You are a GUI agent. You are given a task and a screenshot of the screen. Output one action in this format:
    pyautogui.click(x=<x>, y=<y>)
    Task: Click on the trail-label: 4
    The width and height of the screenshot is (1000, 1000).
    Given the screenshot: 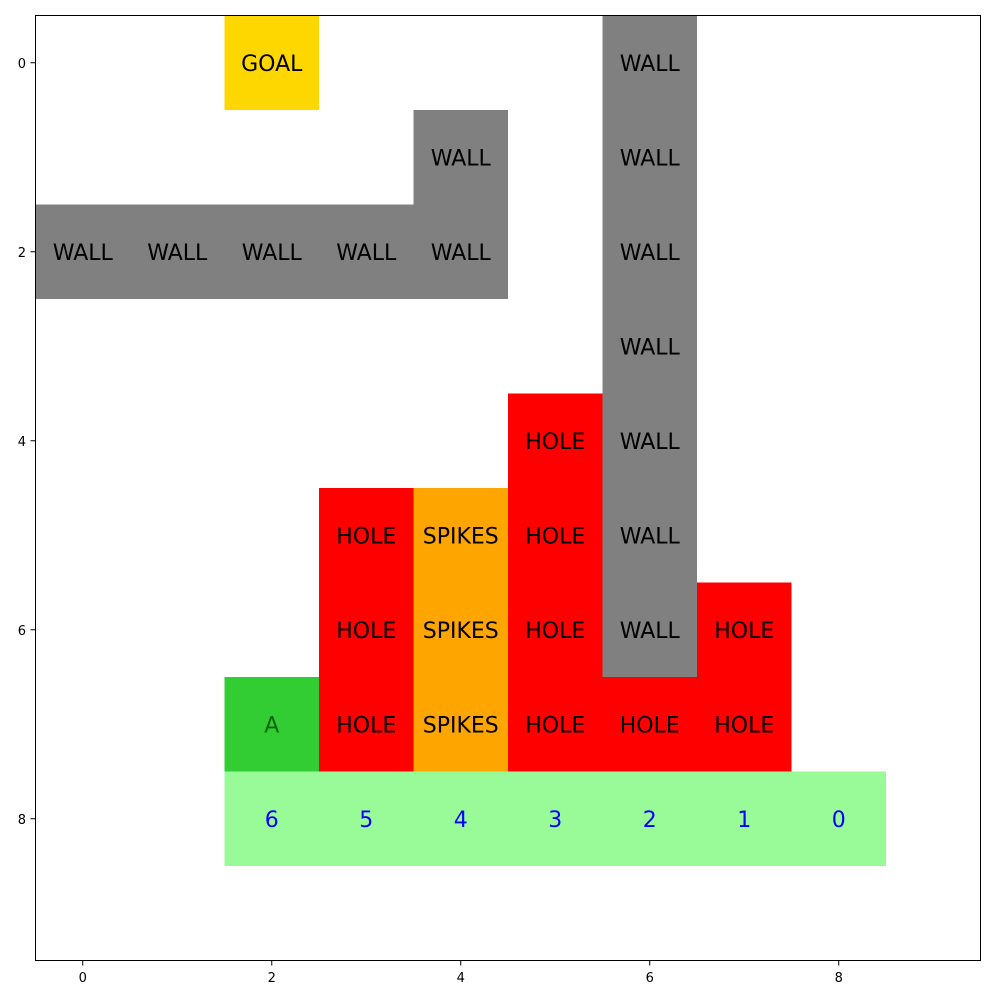 What is the action you would take?
    pyautogui.click(x=461, y=820)
    